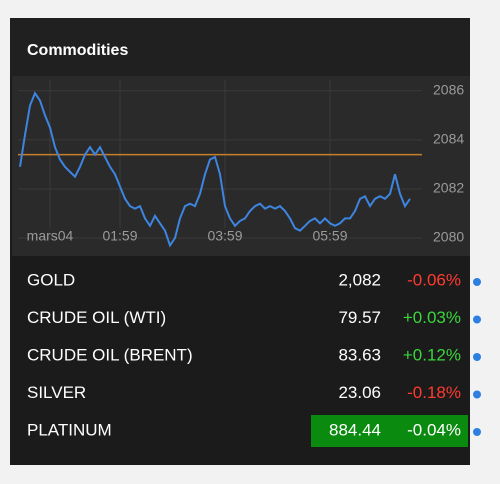 This screenshot has width=500, height=484. What do you see at coordinates (434, 392) in the screenshot?
I see `commodity-change: -0.18%` at bounding box center [434, 392].